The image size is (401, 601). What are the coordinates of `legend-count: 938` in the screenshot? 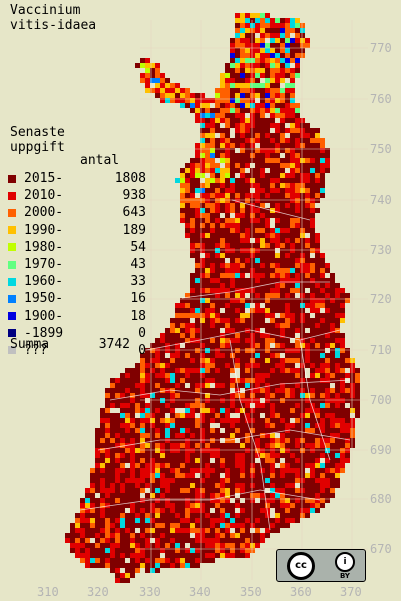 It's located at (134, 196).